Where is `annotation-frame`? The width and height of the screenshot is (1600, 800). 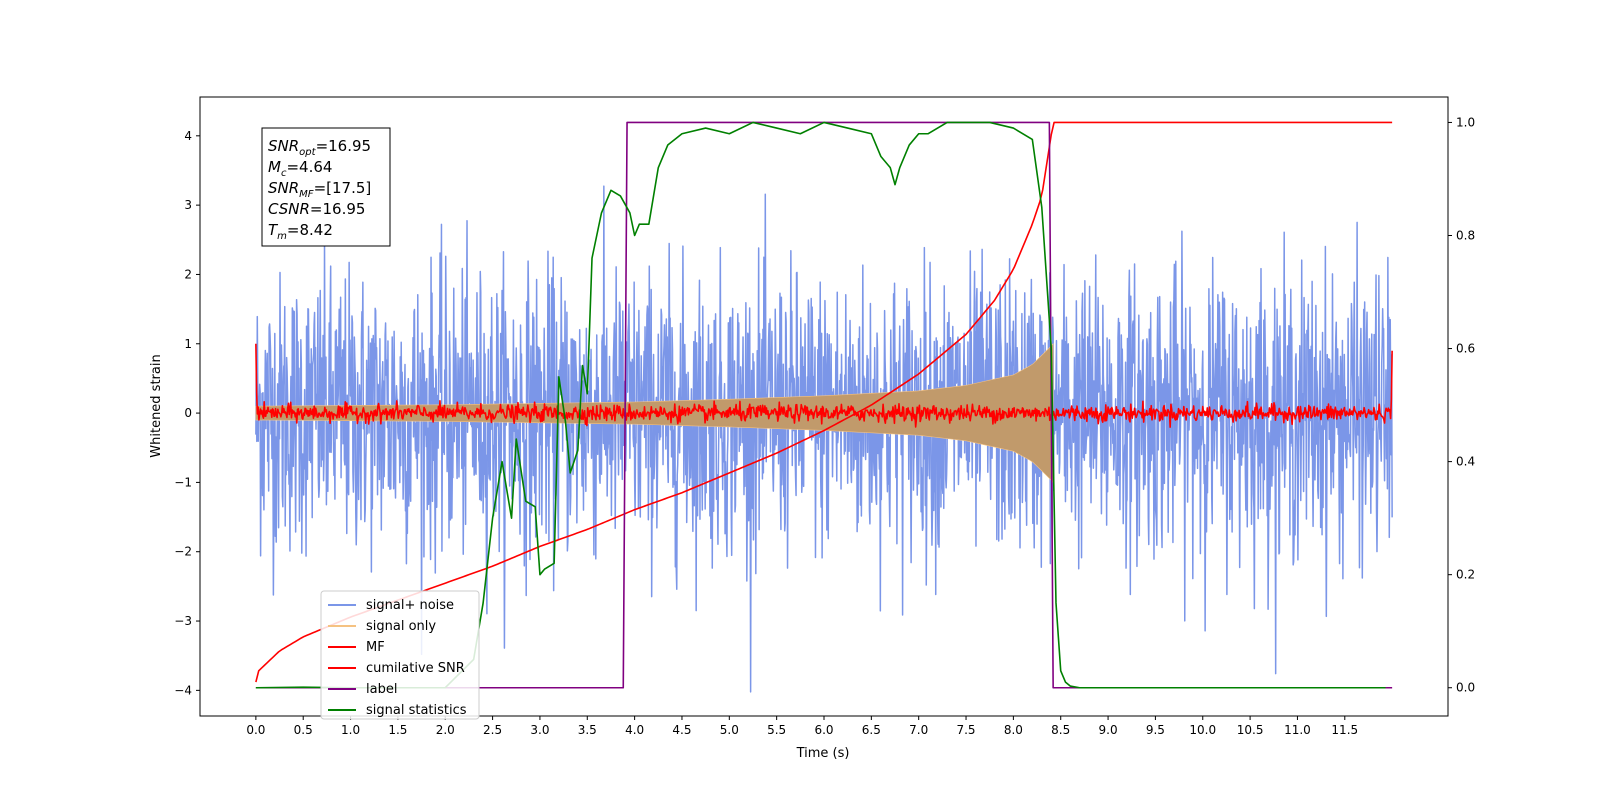 annotation-frame is located at coordinates (326, 187).